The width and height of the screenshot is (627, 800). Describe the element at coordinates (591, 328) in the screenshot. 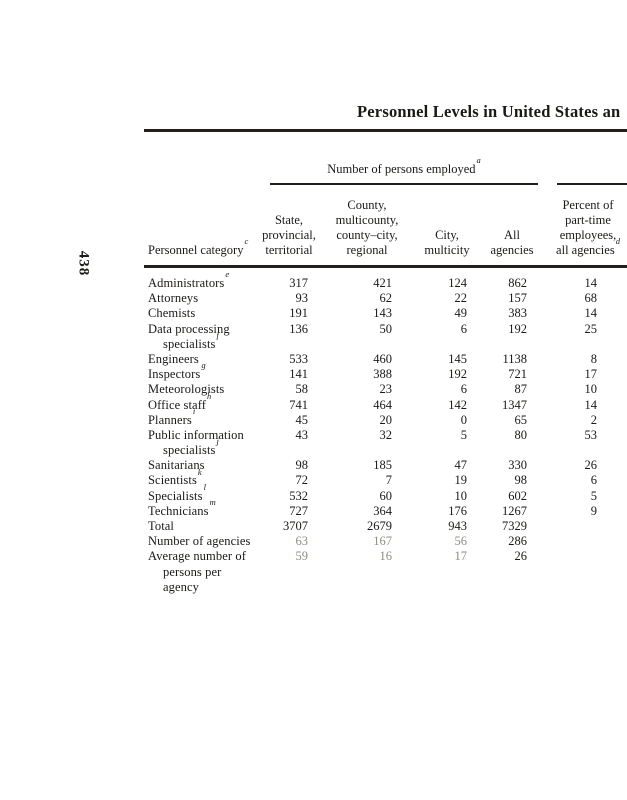

I see `row-value: 25` at that location.